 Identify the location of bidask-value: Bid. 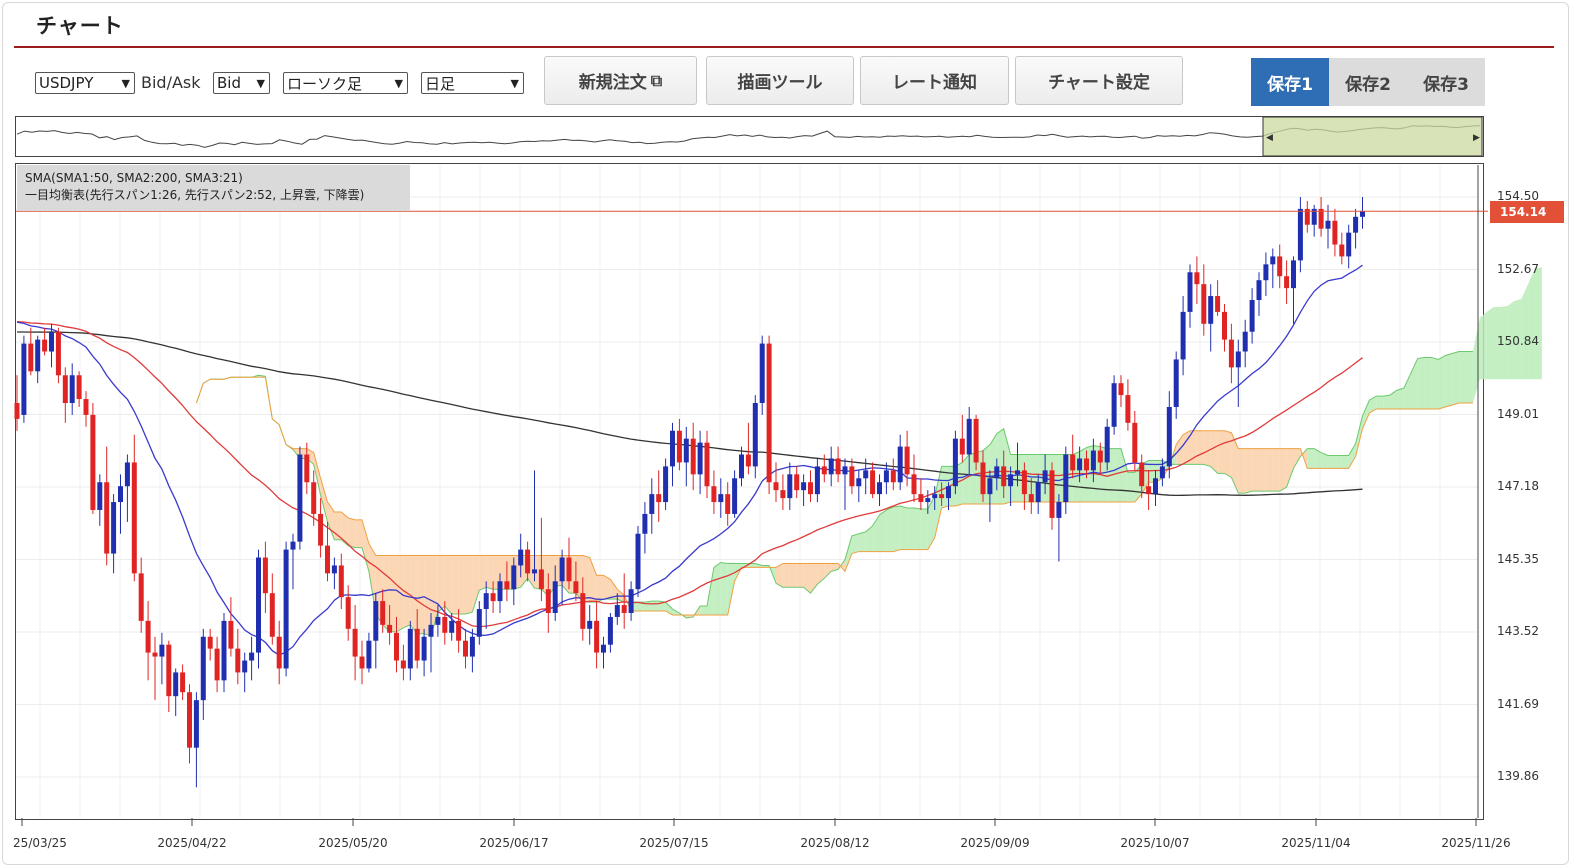
(229, 83).